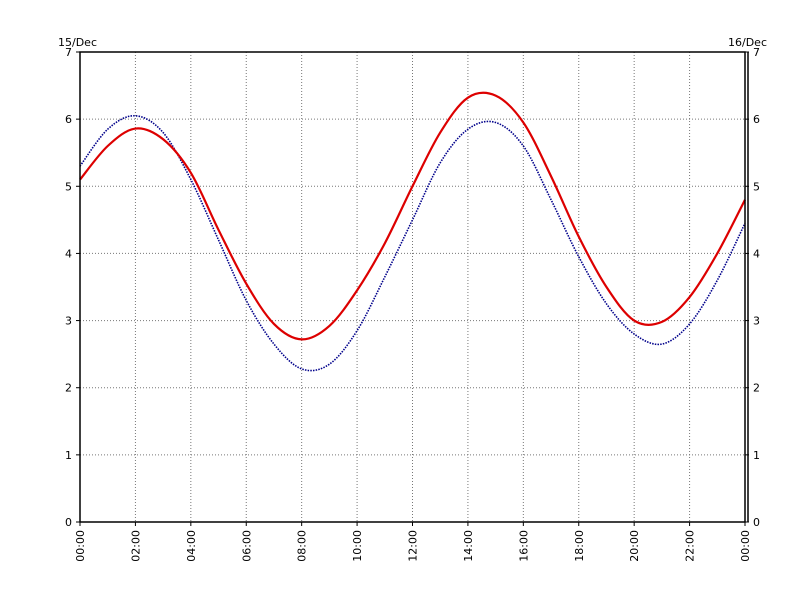 This screenshot has height=600, width=800. Describe the element at coordinates (756, 321) in the screenshot. I see `y-tick-label-right: 3` at that location.